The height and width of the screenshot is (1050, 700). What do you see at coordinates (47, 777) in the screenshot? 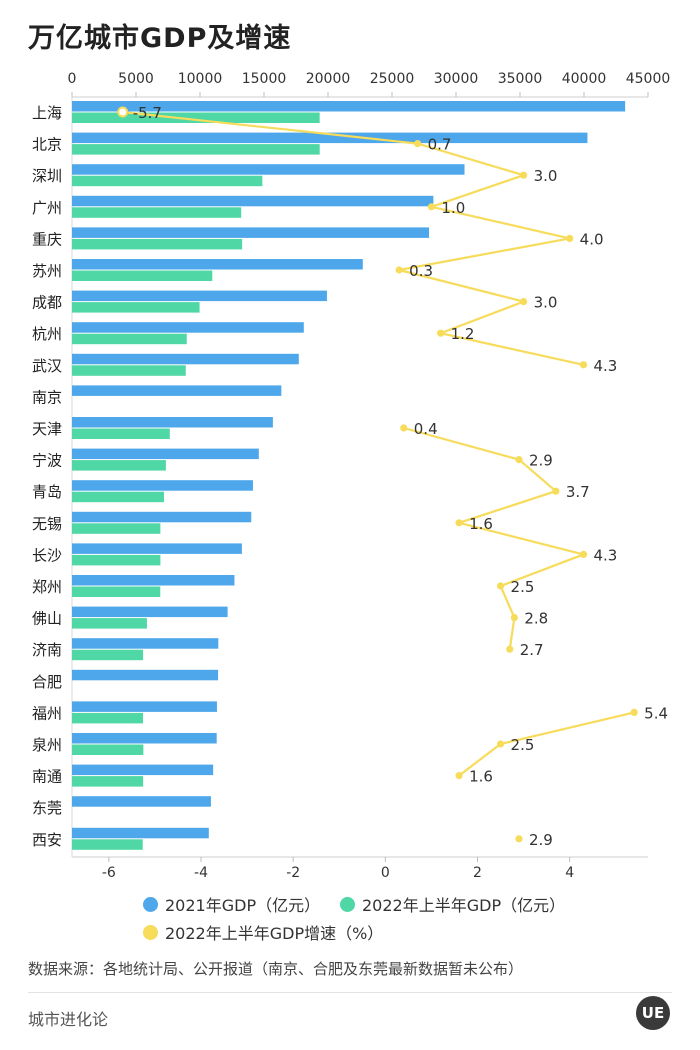
I see `category-label: 南通` at bounding box center [47, 777].